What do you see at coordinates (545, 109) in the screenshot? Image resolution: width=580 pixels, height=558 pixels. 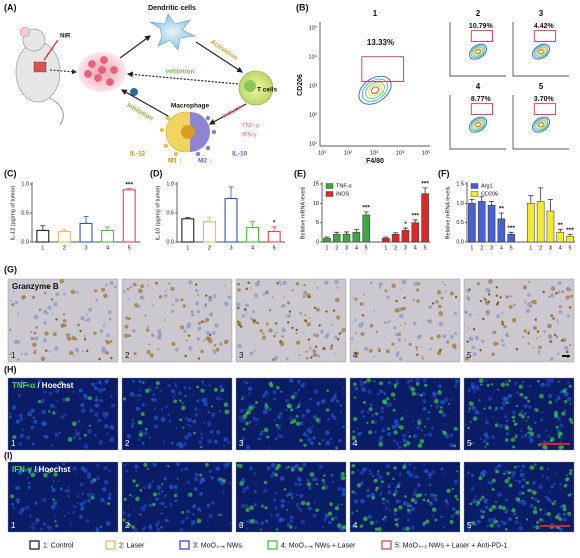 I see `gate` at bounding box center [545, 109].